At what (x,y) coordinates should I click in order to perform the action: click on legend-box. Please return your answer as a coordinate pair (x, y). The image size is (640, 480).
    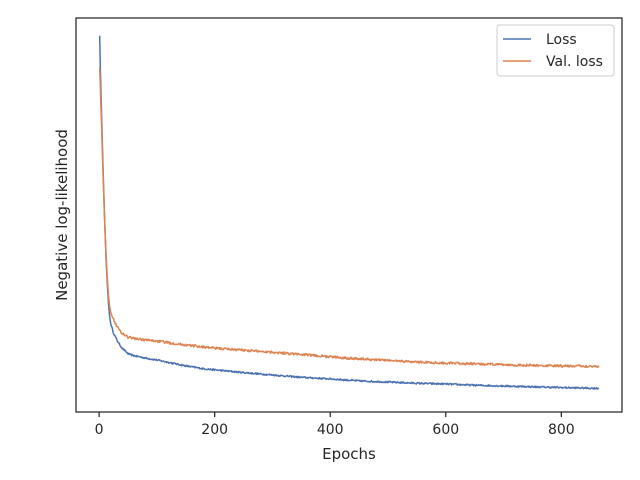
    Looking at the image, I should click on (555, 50).